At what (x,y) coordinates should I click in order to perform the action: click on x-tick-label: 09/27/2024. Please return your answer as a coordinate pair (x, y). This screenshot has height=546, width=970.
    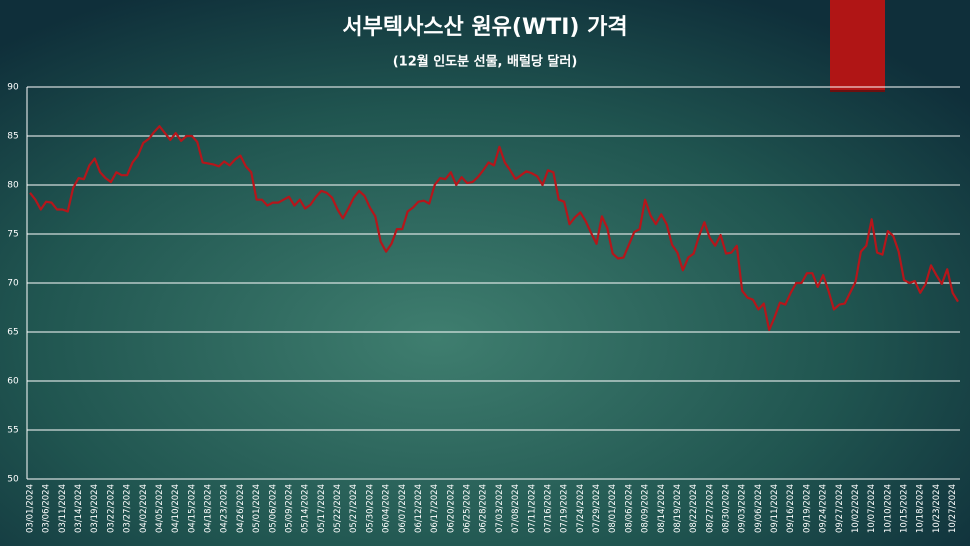
    Looking at the image, I should click on (840, 508).